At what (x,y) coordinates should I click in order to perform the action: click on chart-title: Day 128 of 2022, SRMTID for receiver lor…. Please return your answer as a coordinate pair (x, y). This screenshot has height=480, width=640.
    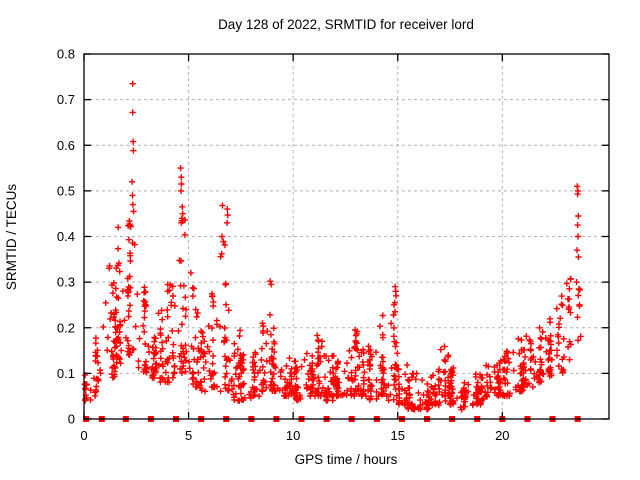
    Looking at the image, I should click on (346, 24).